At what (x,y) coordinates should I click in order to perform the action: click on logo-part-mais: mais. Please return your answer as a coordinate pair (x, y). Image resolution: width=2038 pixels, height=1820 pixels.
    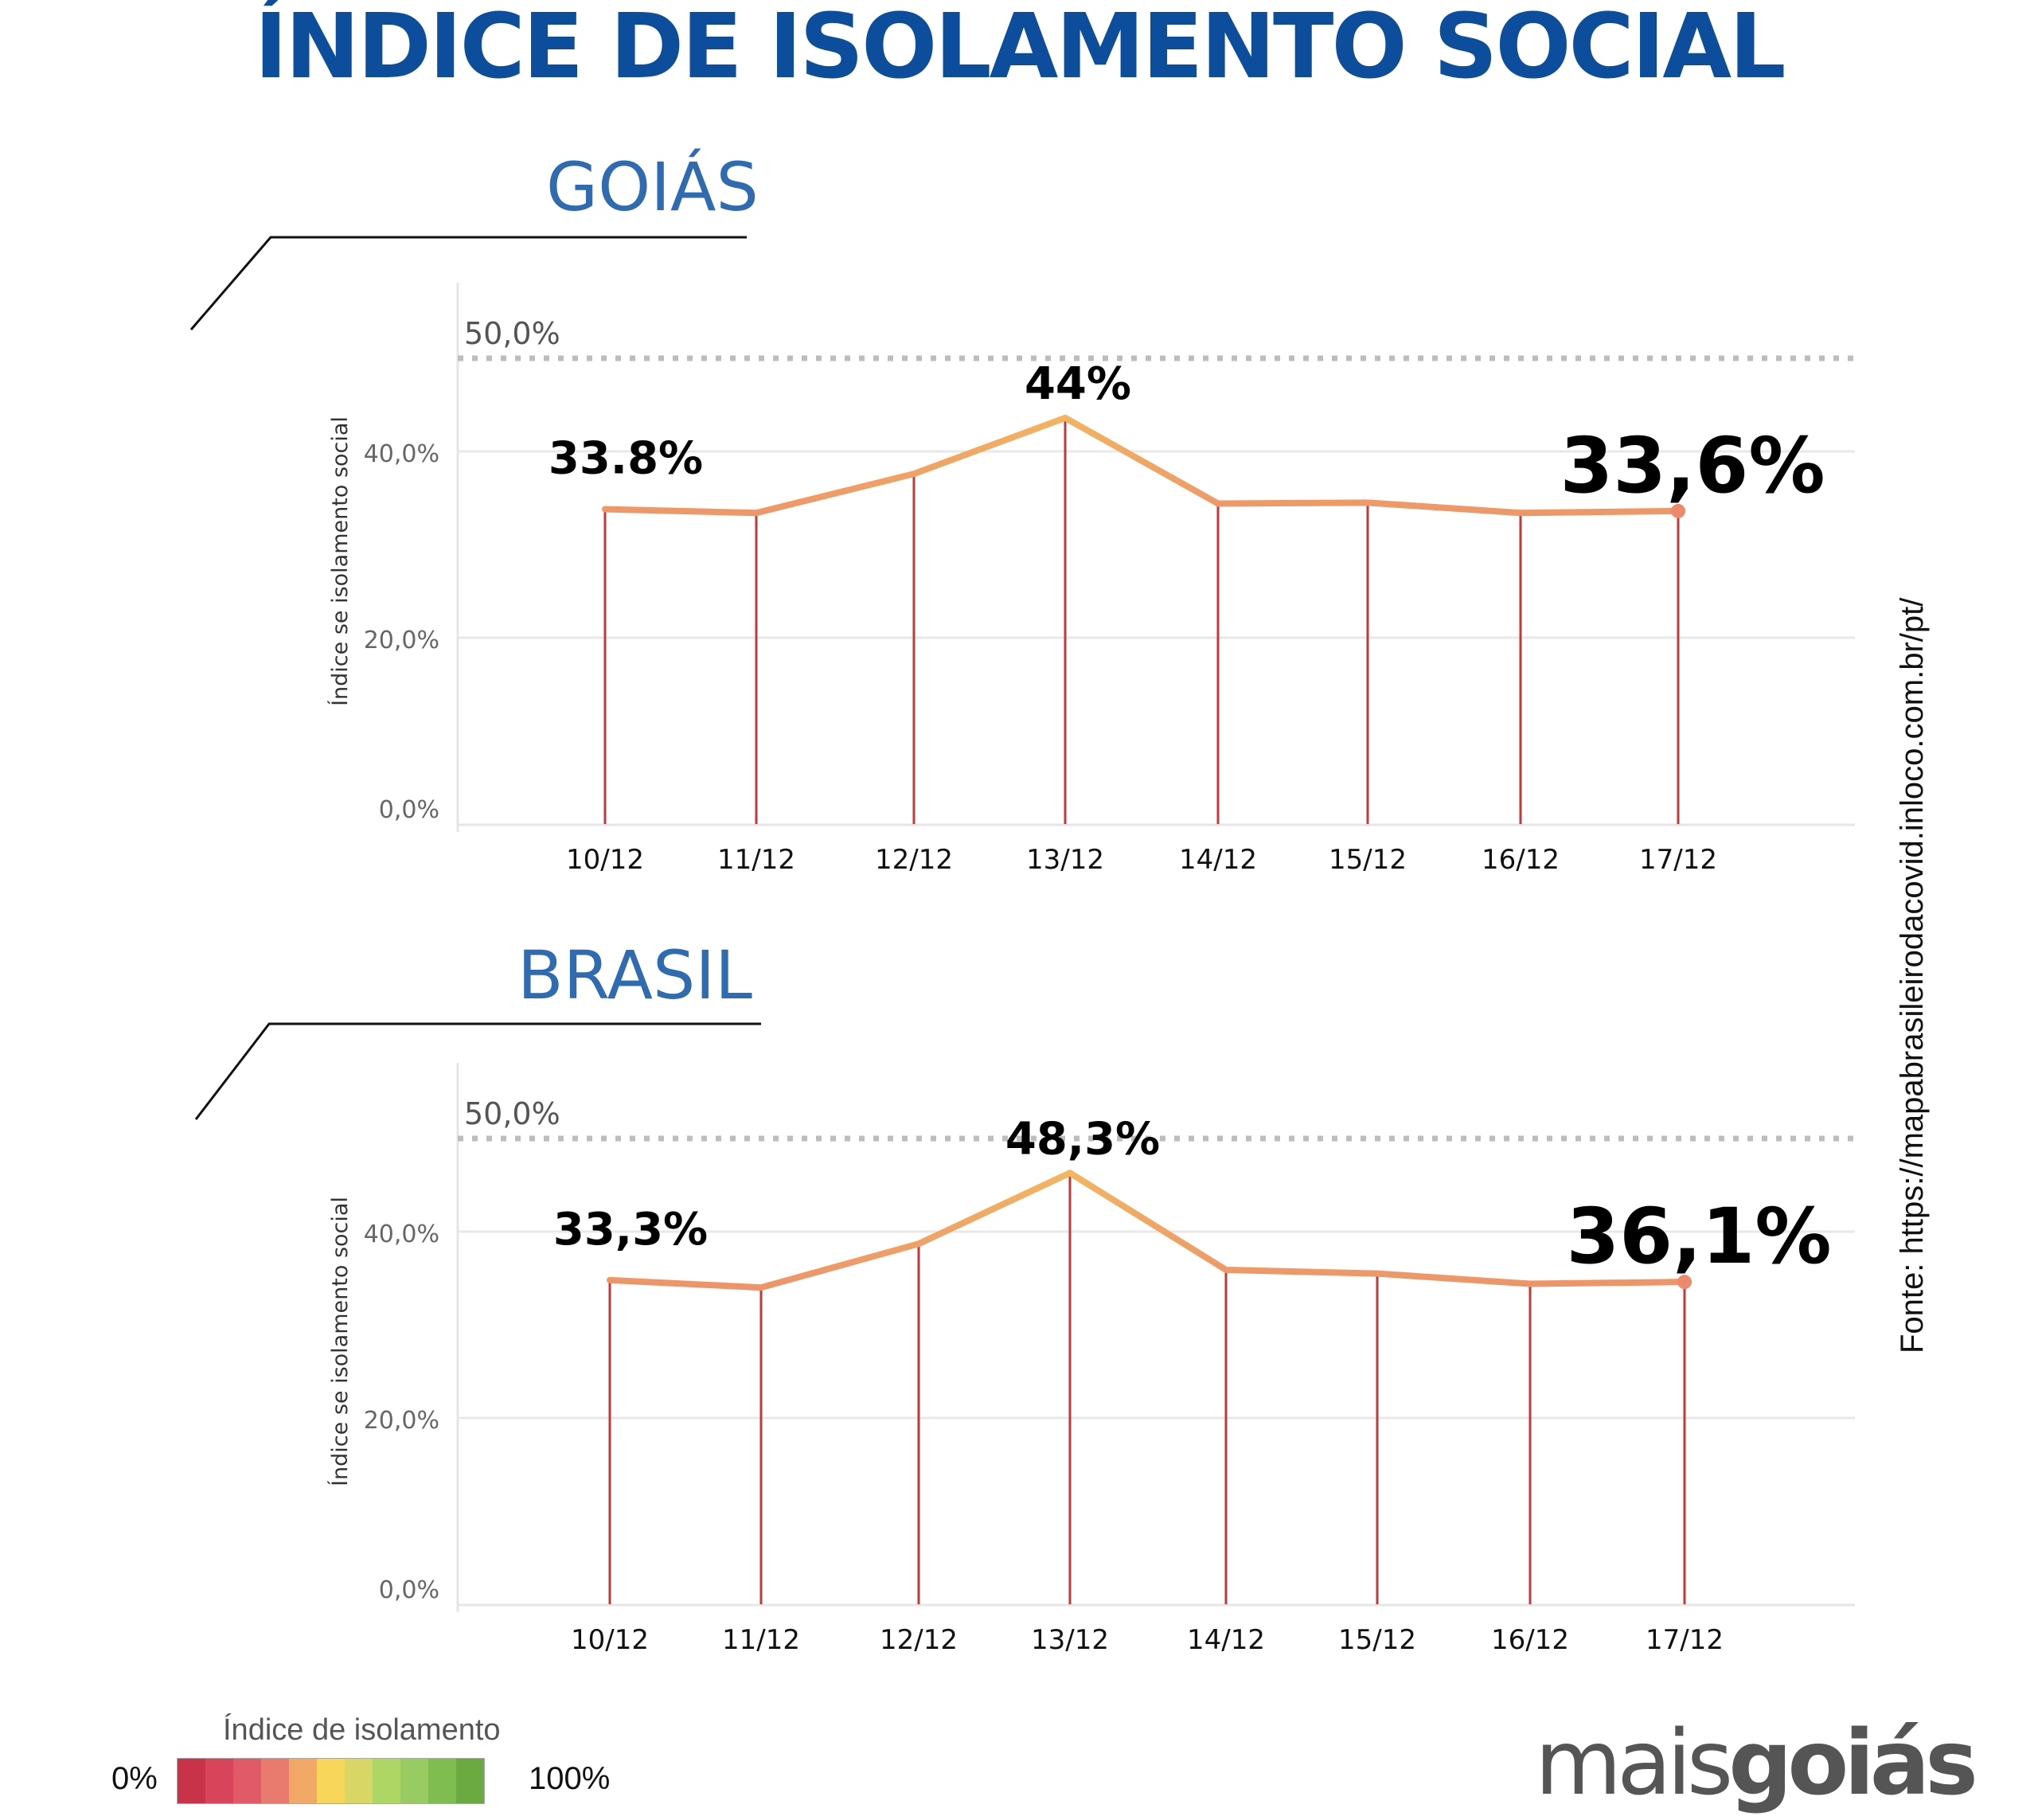
    Looking at the image, I should click on (1634, 1763).